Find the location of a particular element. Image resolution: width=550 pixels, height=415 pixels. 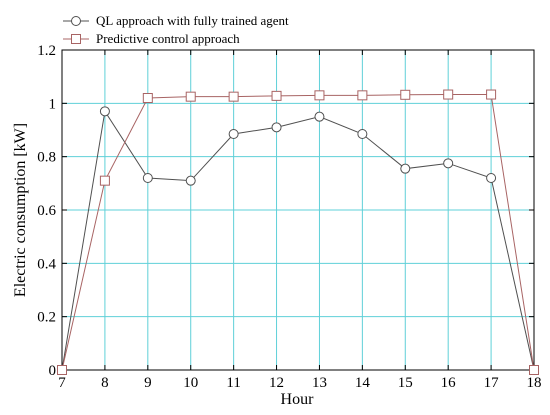

legend-label-ql: QL approach with fully trained agent is located at coordinates (192, 20).